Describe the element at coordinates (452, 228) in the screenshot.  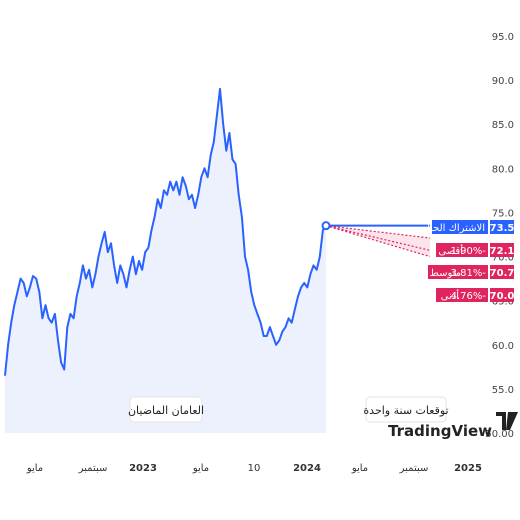
I see `current-label: الاشتراك الحالي` at that location.